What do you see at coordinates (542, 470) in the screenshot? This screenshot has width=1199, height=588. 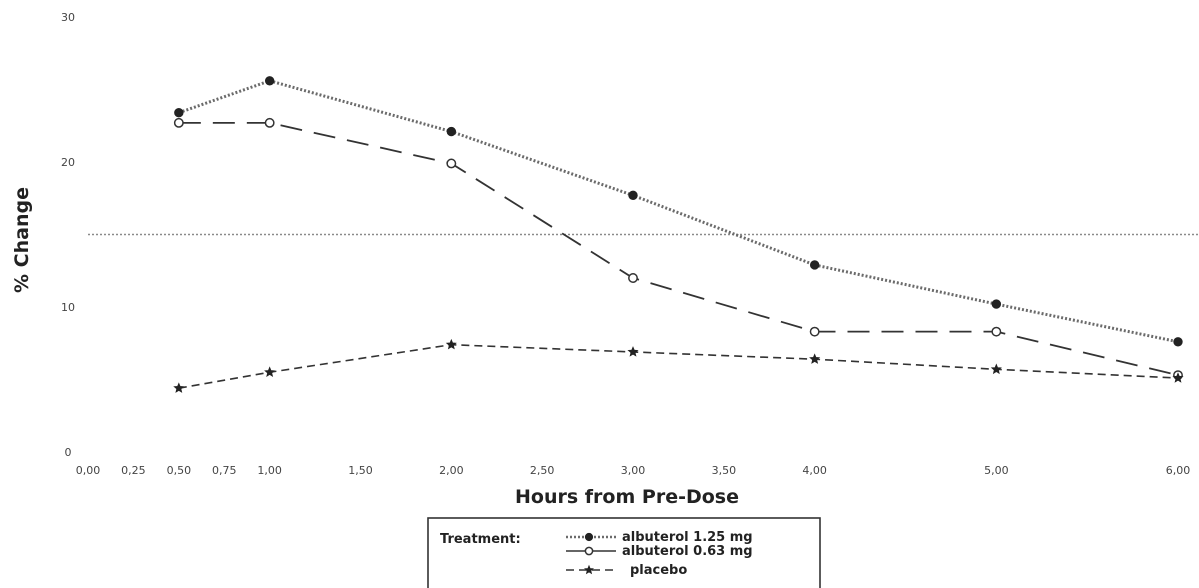 I see `x-tick-label: 2,50` at bounding box center [542, 470].